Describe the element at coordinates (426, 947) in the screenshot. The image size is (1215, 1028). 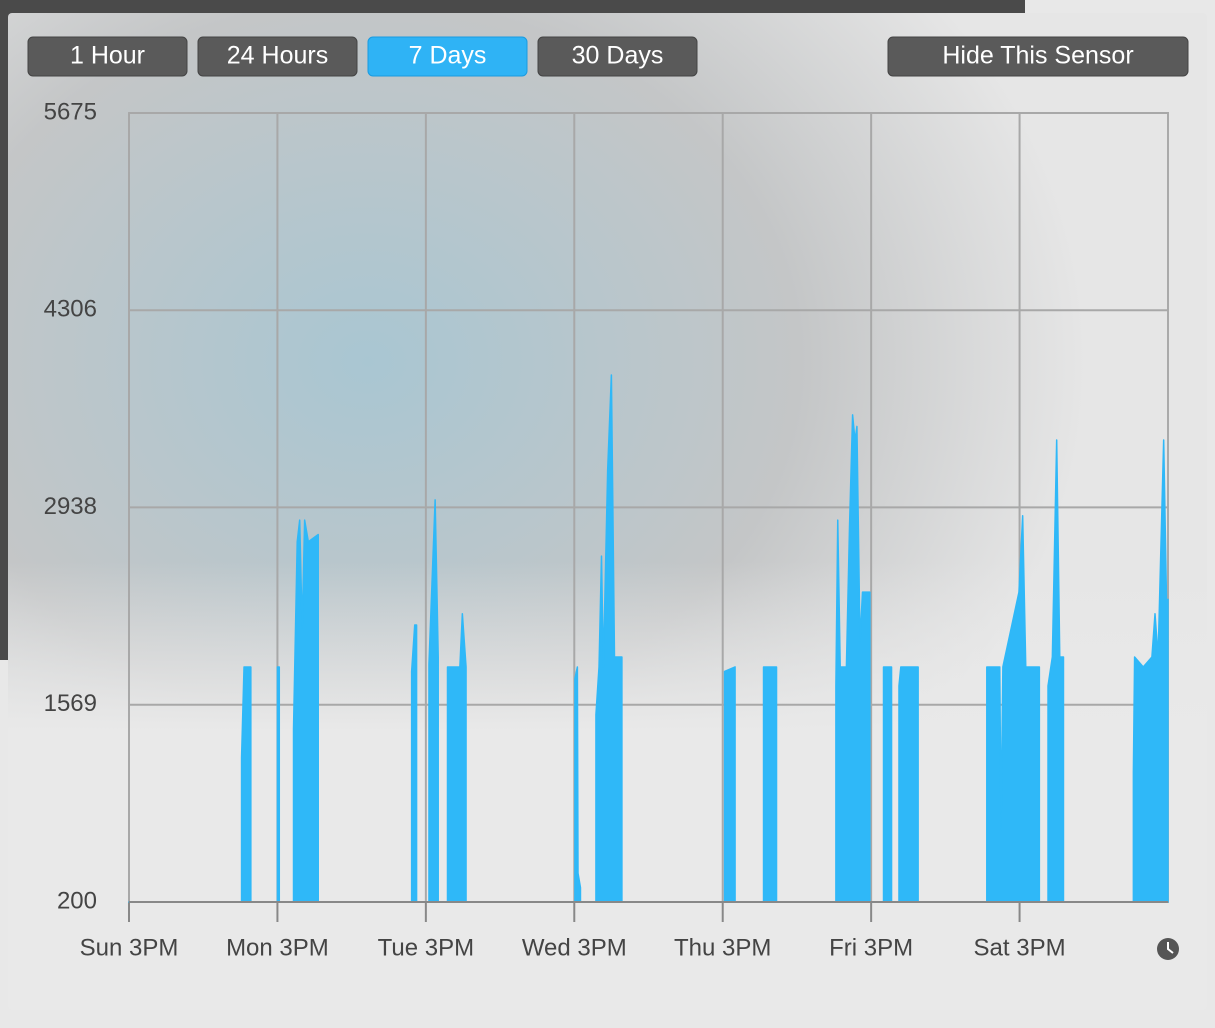
I see `x-tick-label: Tue 3PM` at that location.